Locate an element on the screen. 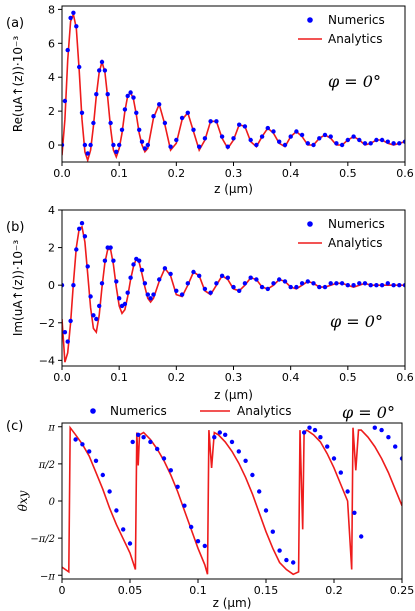 This screenshot has height=611, width=415. panel-label: (a) is located at coordinates (15, 23).